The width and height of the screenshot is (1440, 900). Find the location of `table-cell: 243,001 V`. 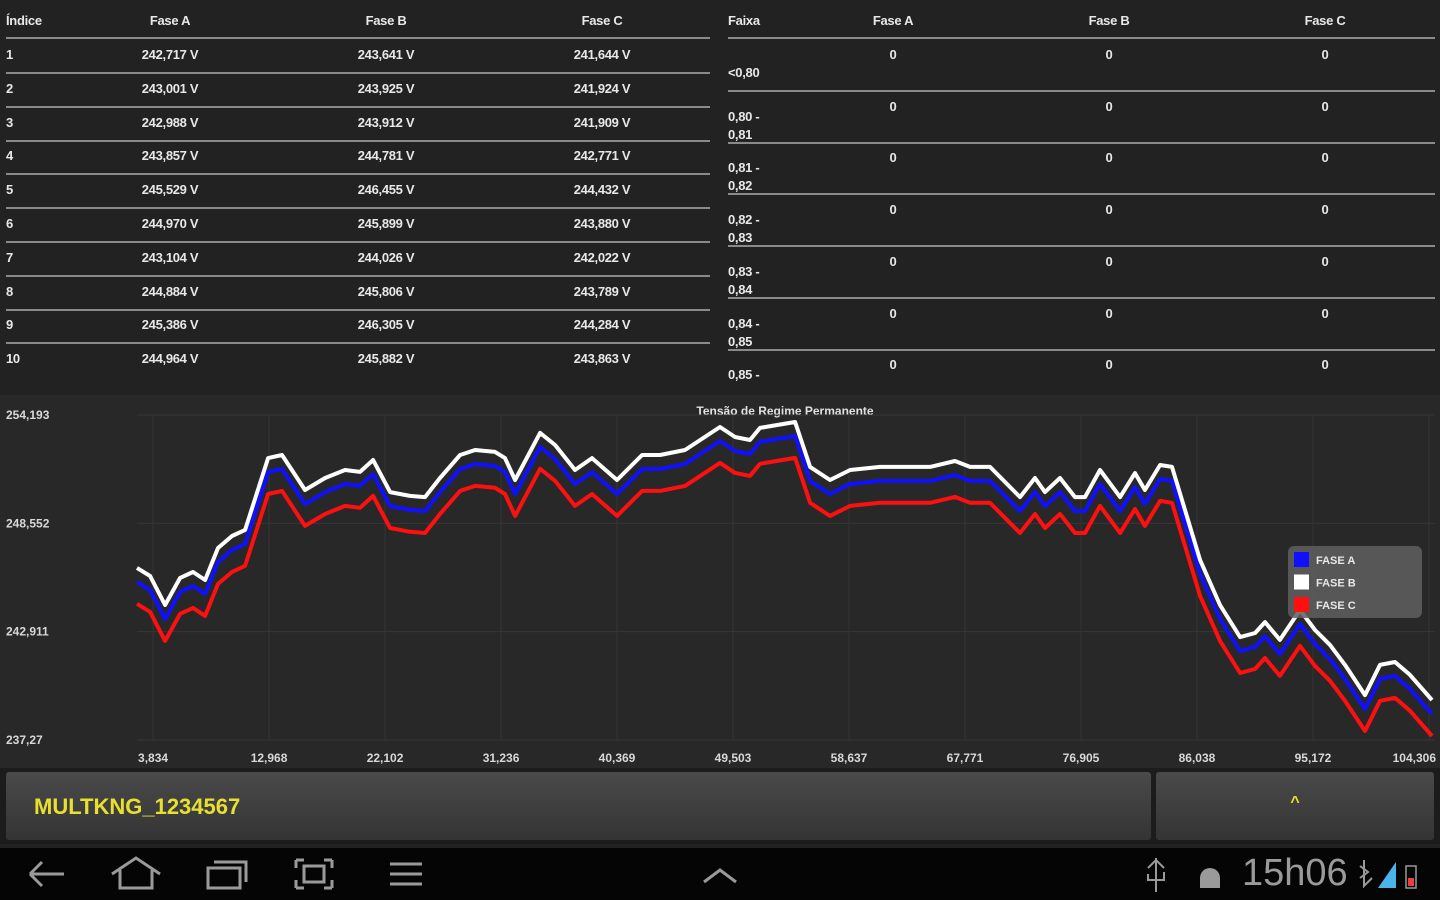

table-cell: 243,001 V is located at coordinates (170, 88).